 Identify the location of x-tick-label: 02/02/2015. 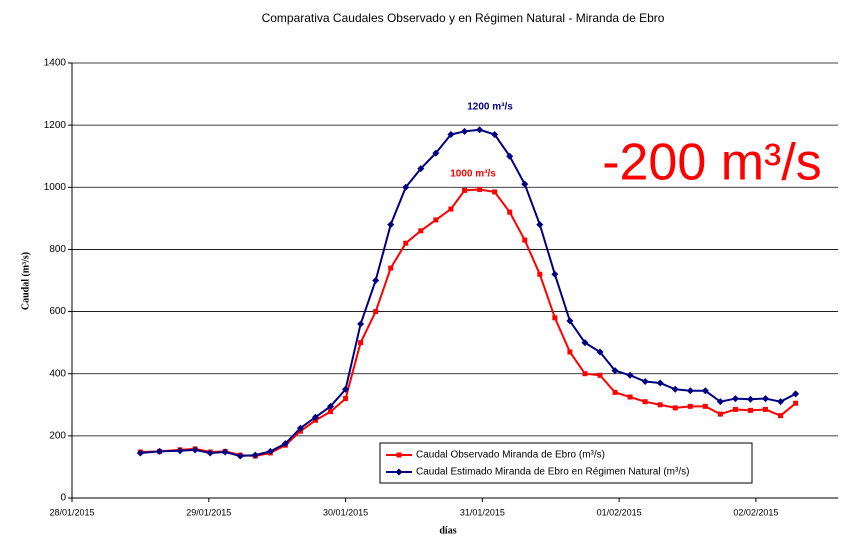
(755, 512).